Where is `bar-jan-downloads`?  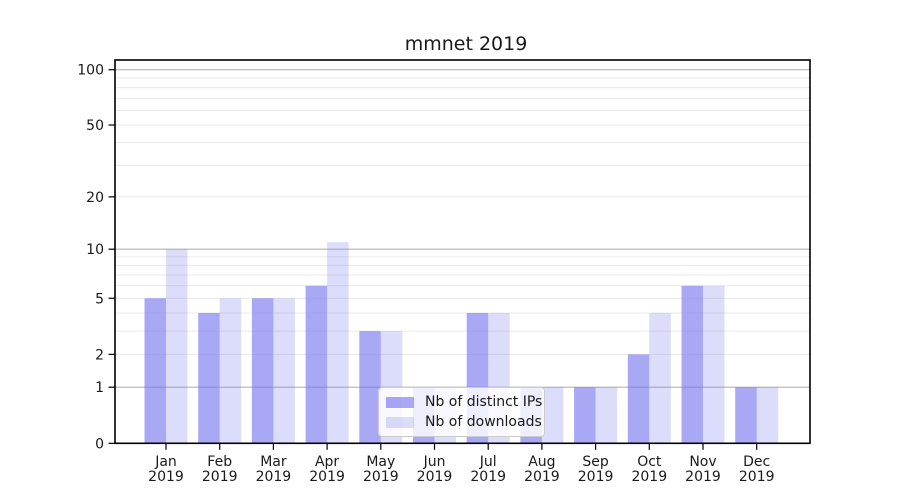
bar-jan-downloads is located at coordinates (177, 346).